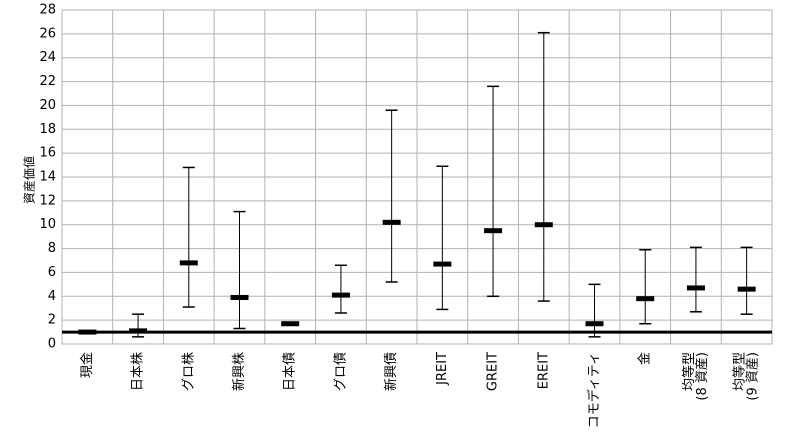 This screenshot has width=788, height=447. What do you see at coordinates (47, 81) in the screenshot?
I see `y-tick-label: 22` at bounding box center [47, 81].